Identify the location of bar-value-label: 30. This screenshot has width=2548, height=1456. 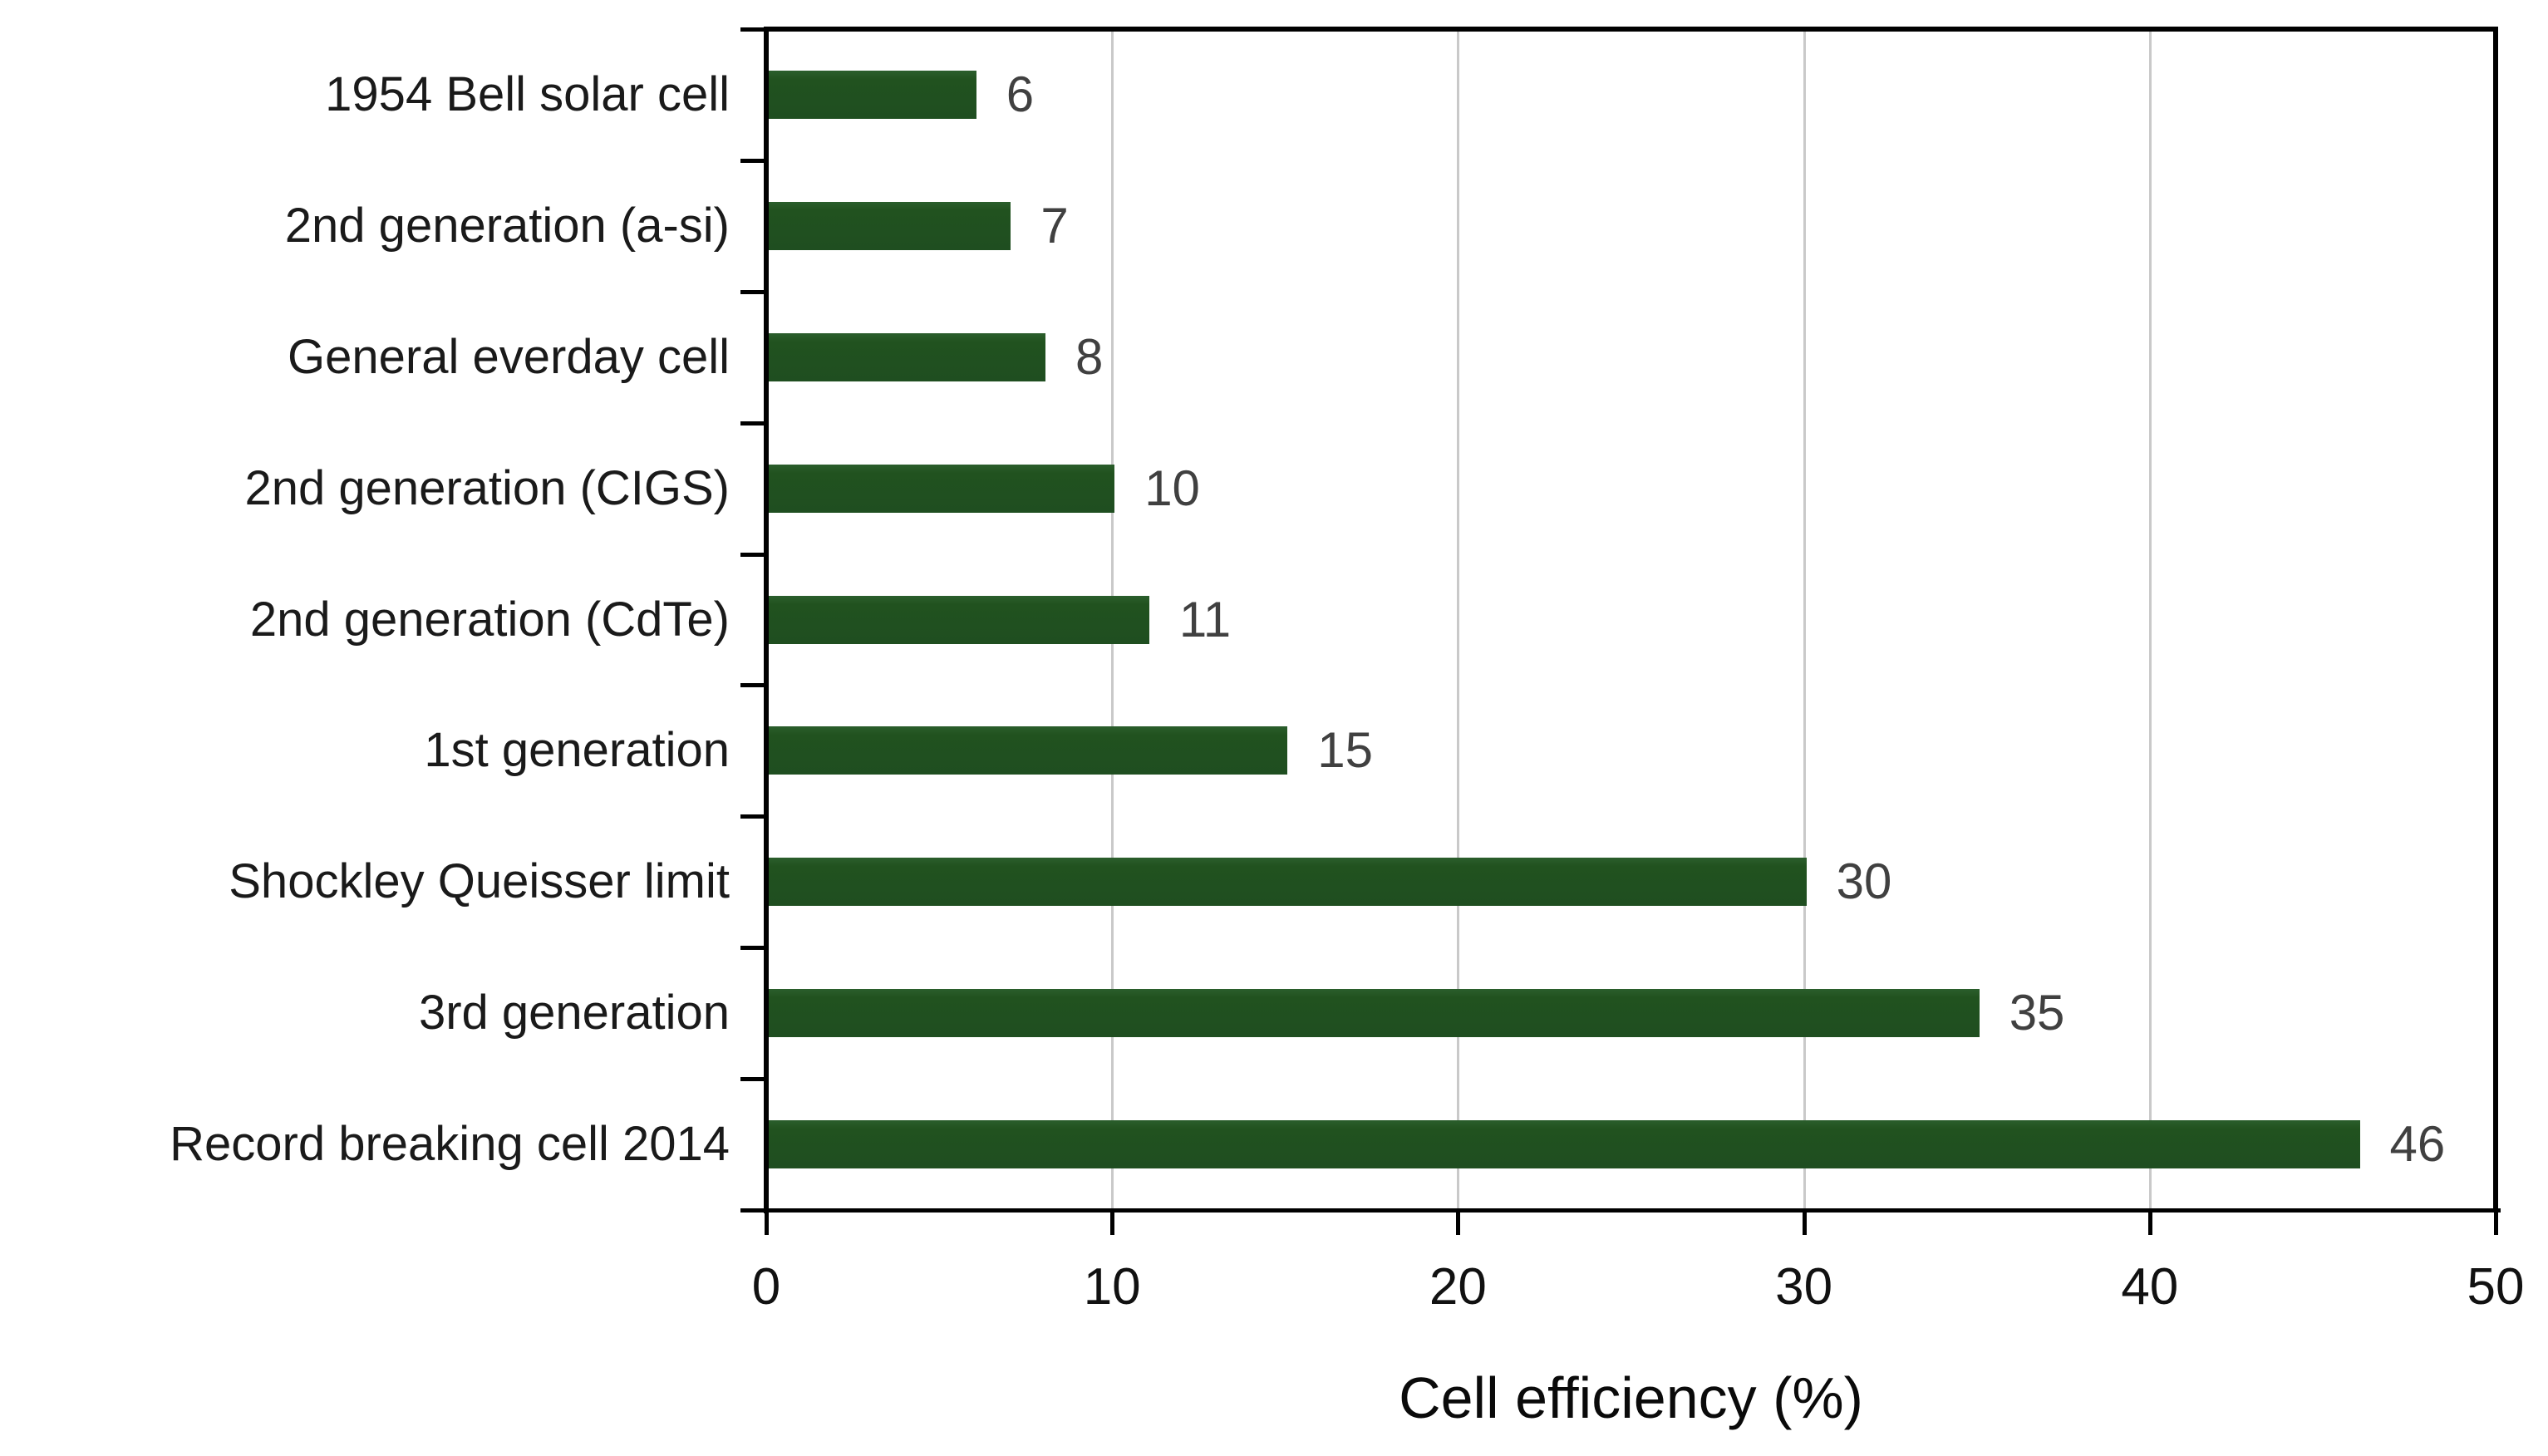
(1864, 881).